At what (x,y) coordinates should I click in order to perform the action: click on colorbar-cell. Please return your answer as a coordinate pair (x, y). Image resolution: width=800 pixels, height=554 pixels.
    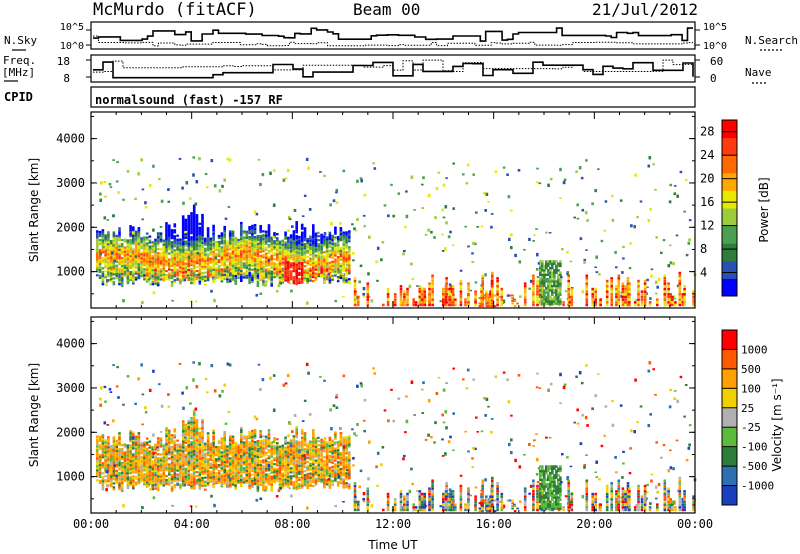
    Looking at the image, I should click on (729, 146).